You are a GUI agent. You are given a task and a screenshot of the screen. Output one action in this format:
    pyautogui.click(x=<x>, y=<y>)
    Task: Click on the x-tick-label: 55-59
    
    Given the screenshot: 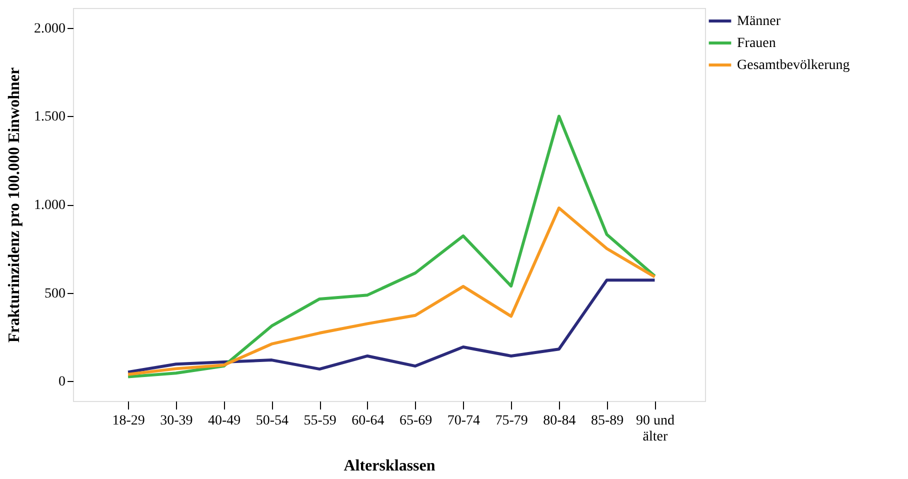 What is the action you would take?
    pyautogui.click(x=320, y=421)
    